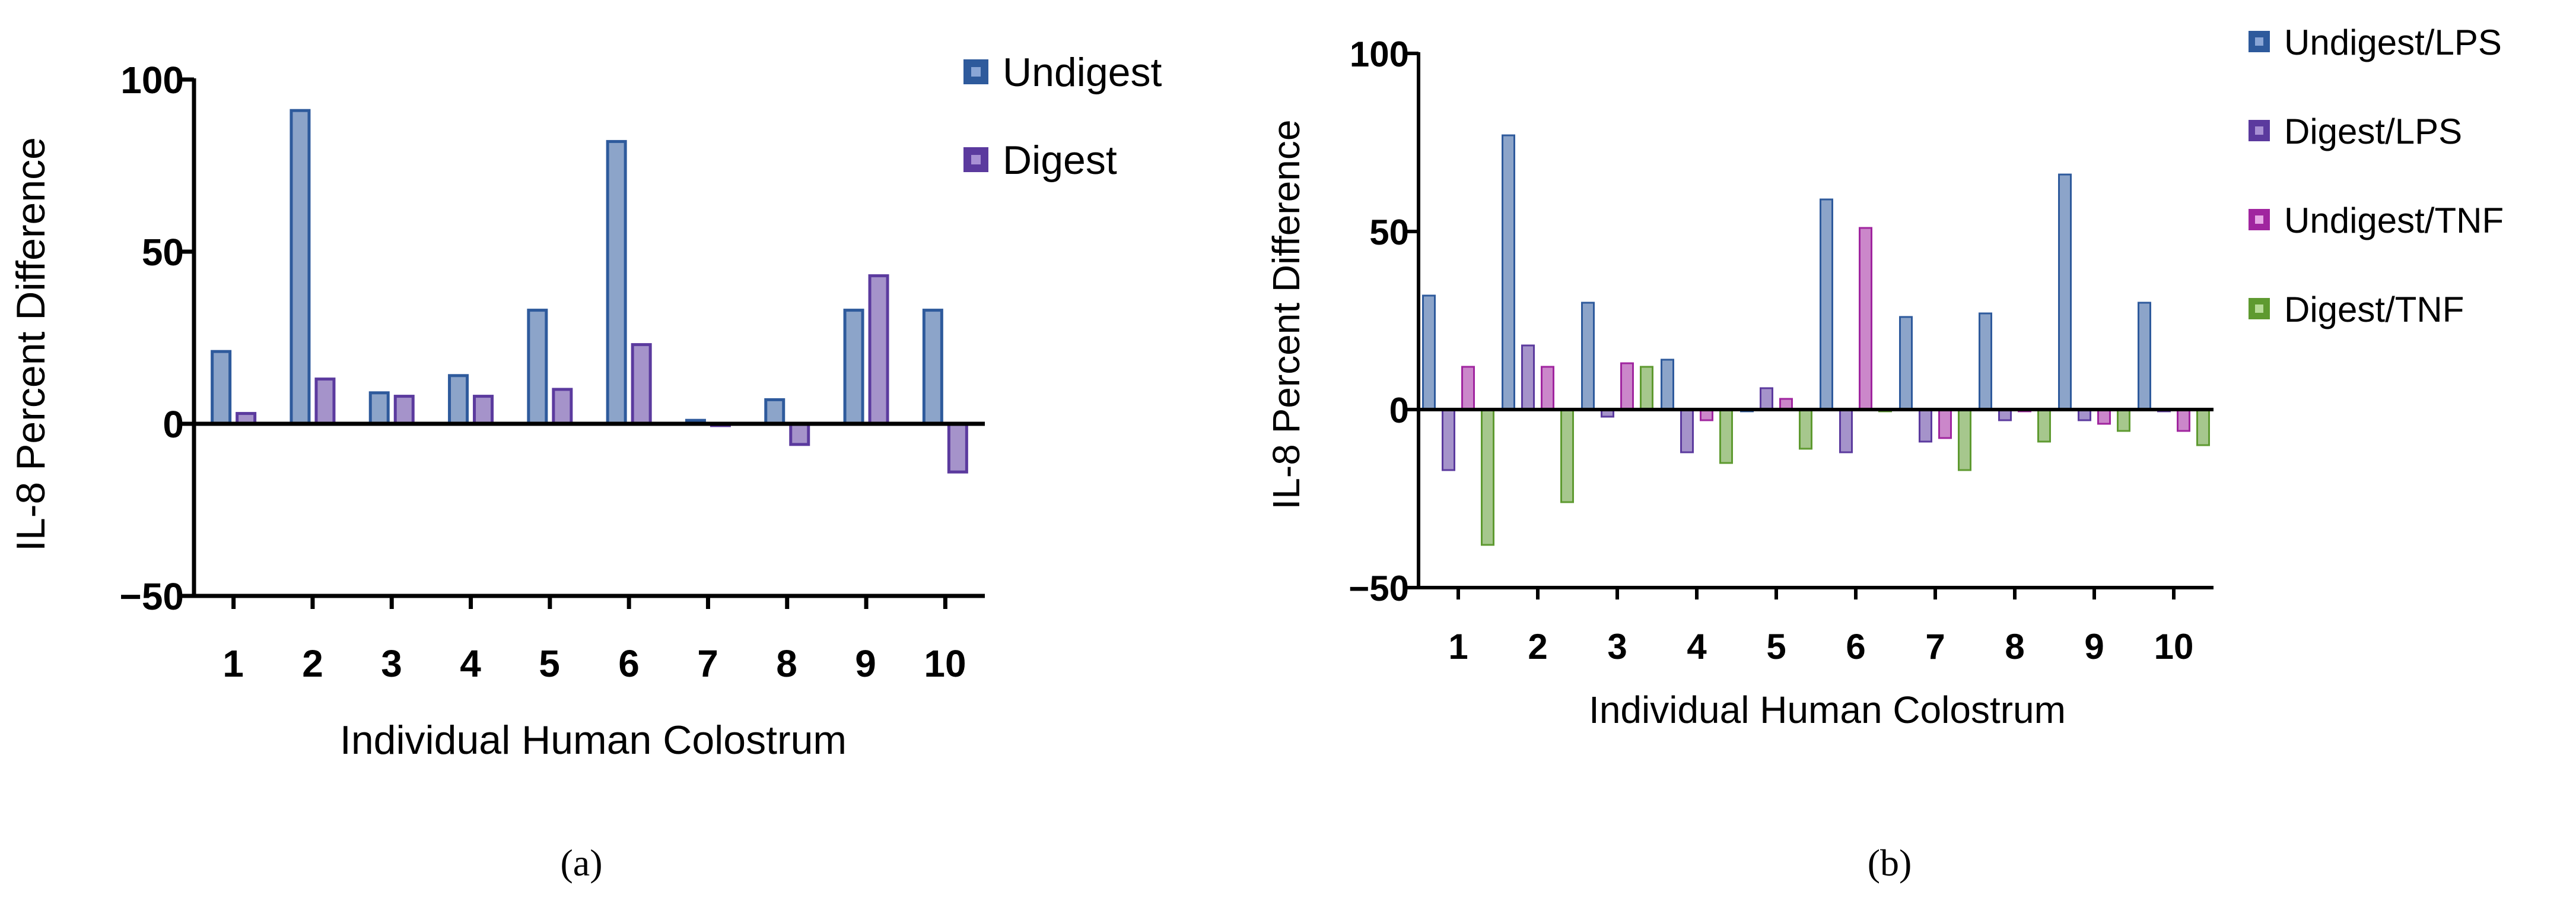 Image resolution: width=2576 pixels, height=901 pixels. Describe the element at coordinates (1890, 863) in the screenshot. I see `panel-label-b: (b)` at that location.